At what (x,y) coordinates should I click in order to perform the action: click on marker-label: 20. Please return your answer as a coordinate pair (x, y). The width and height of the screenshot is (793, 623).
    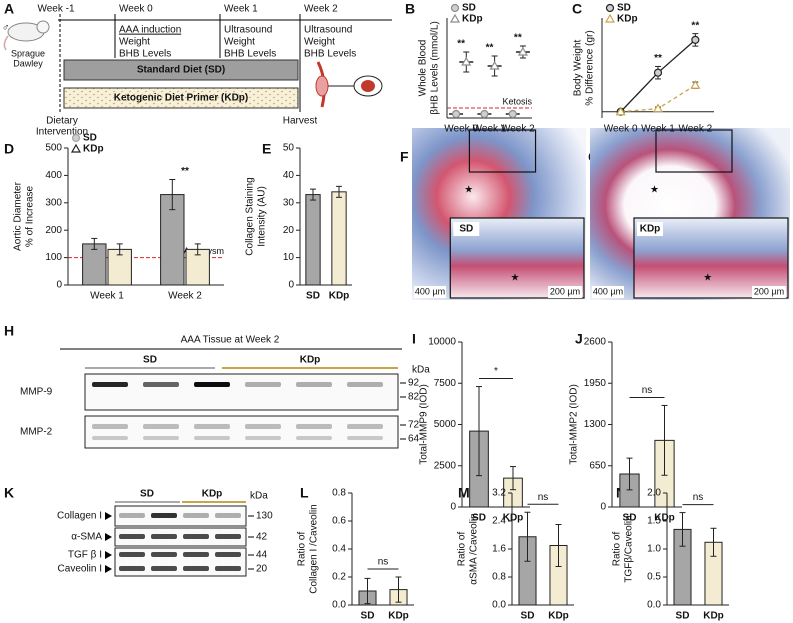
    Looking at the image, I should click on (262, 569).